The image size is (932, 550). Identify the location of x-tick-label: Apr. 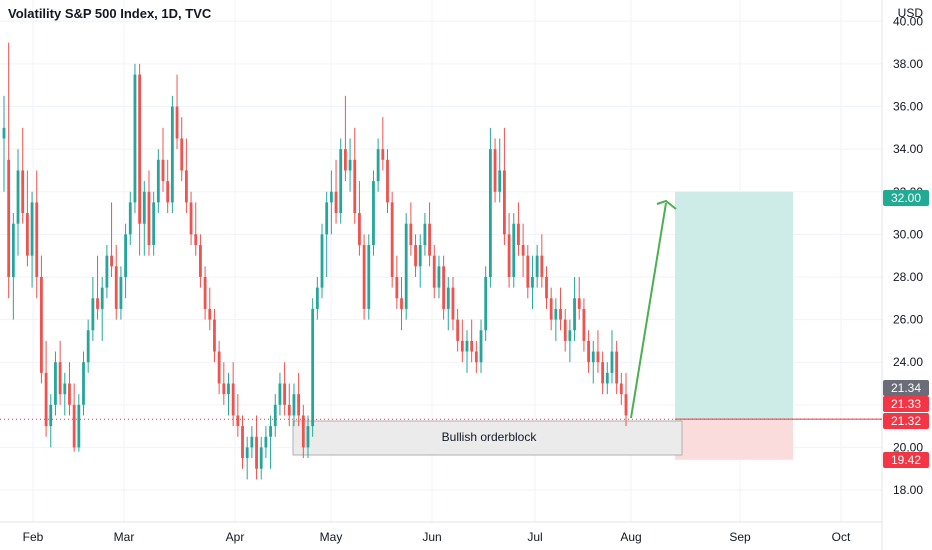
(235, 537).